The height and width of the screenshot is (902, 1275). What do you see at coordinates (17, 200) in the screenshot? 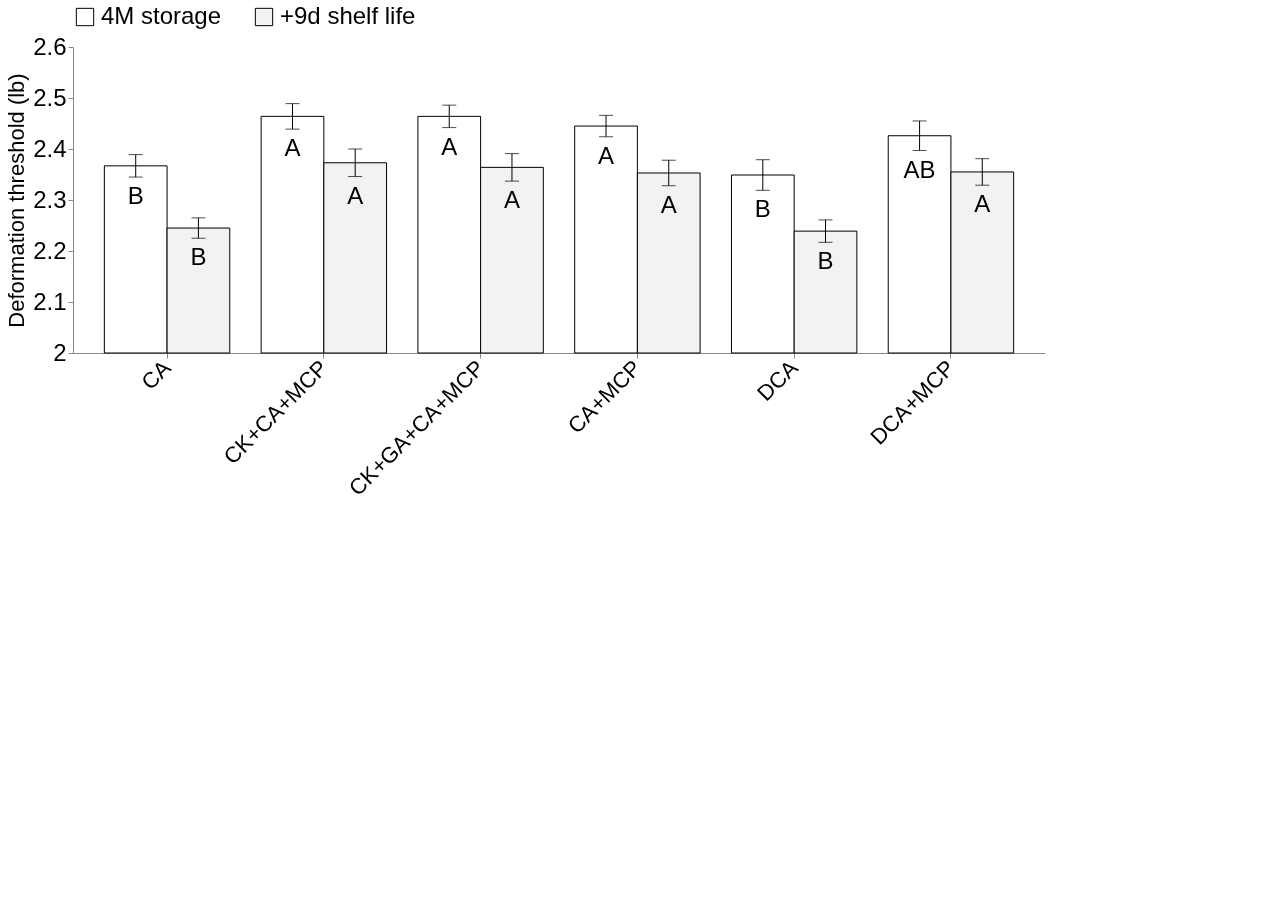
I see `y-axis-title: Deformation threshold (lb)` at bounding box center [17, 200].